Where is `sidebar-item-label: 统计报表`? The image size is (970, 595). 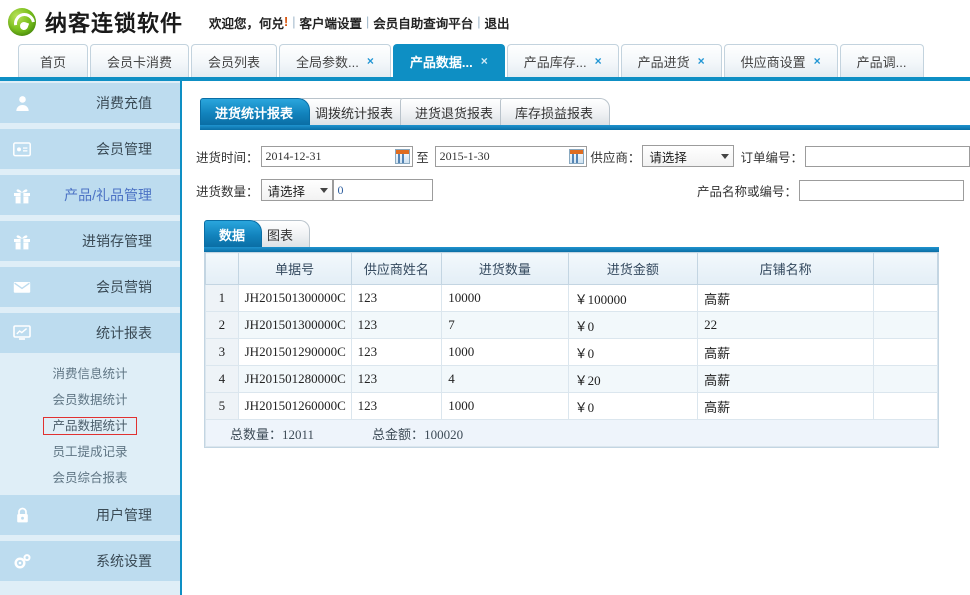 sidebar-item-label: 统计报表 is located at coordinates (124, 333).